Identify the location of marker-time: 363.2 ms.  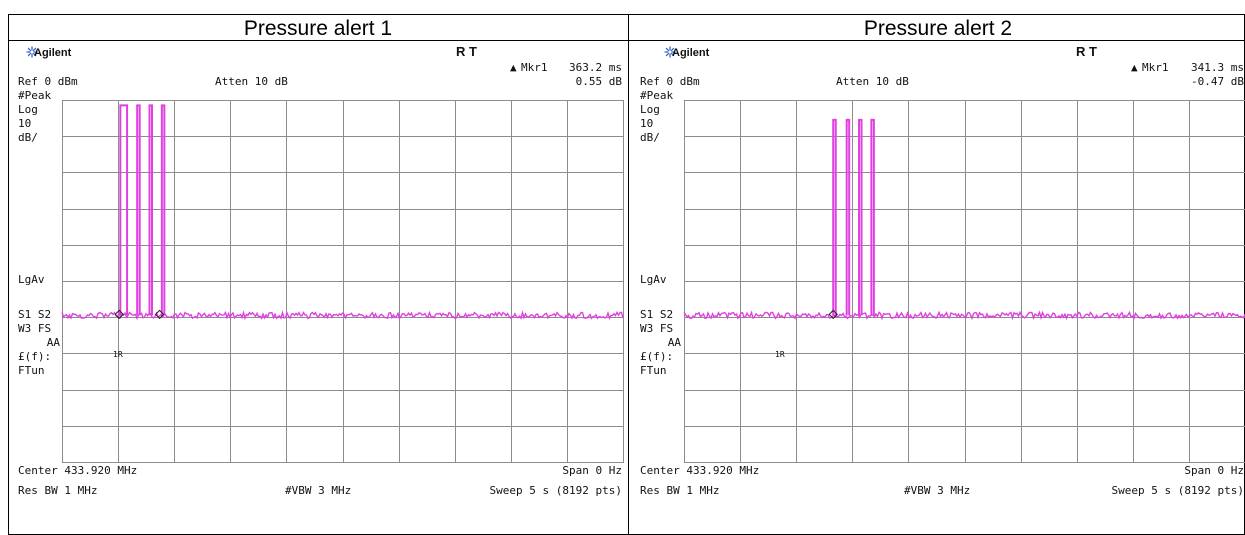
(595, 67).